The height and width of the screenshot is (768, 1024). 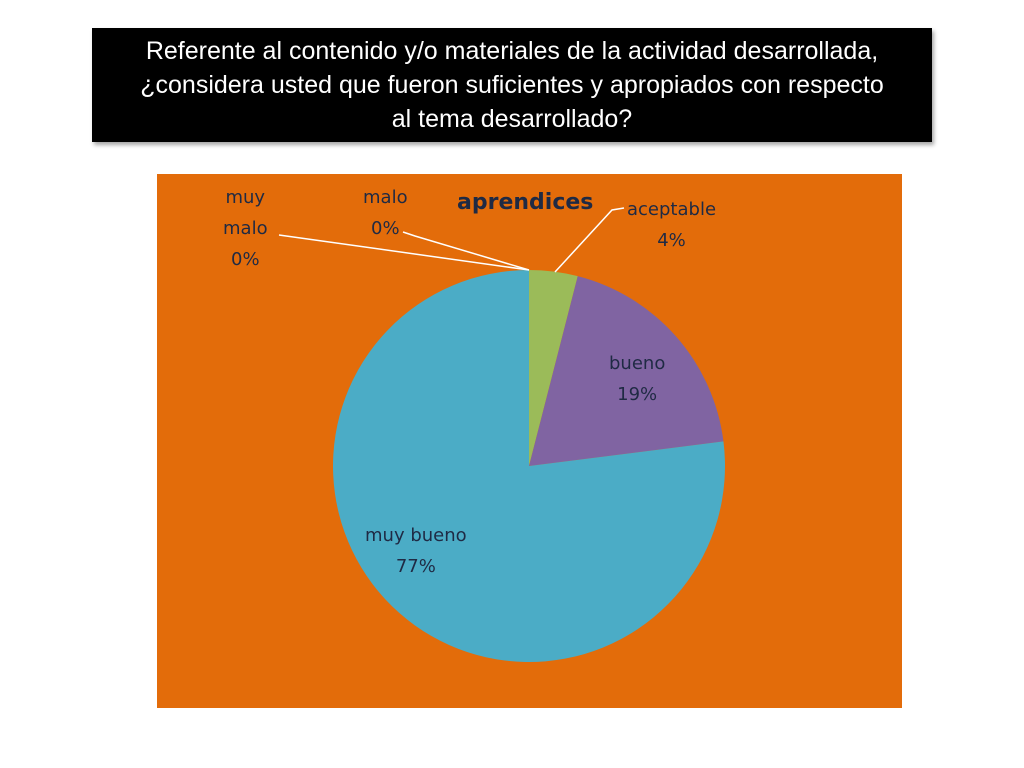 I want to click on label-bueno-cat: bueno, so click(x=637, y=363).